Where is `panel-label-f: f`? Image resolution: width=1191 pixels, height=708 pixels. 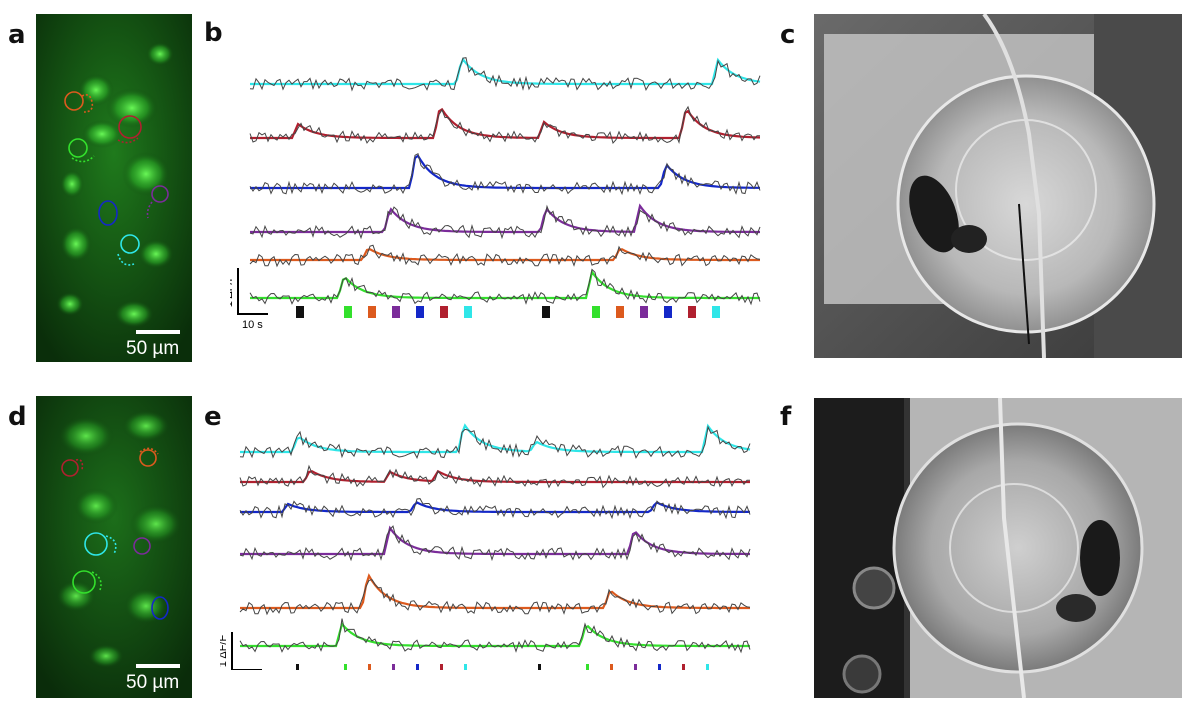
panel-label-f: f is located at coordinates (786, 417).